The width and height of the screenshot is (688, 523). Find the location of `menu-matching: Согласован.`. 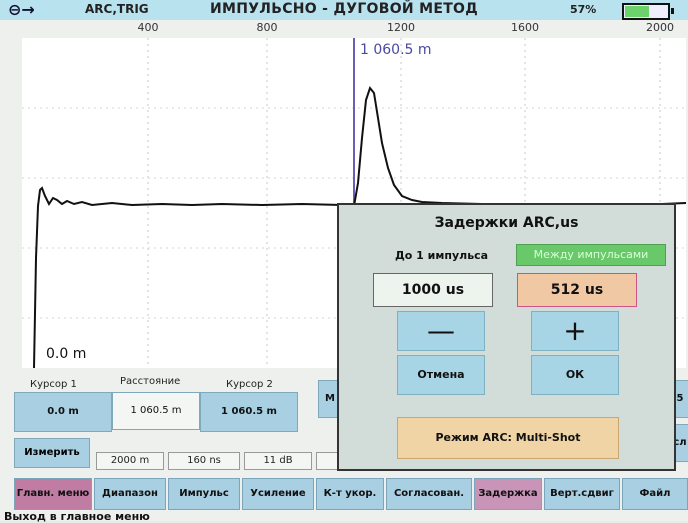

menu-matching: Согласован. is located at coordinates (429, 494).